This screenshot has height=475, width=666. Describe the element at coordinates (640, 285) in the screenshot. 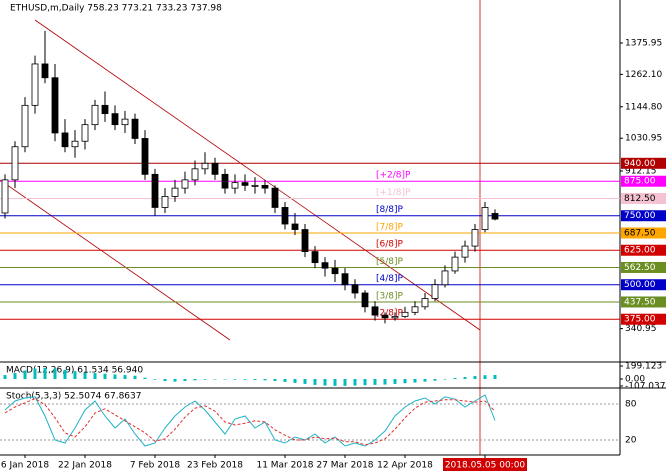

I see `level-label: 500.00` at that location.